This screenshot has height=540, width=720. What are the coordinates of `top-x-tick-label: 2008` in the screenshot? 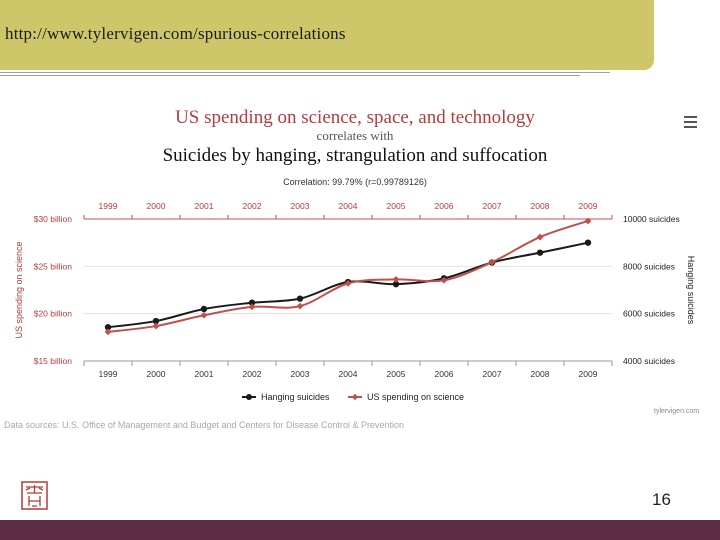 It's located at (540, 206).